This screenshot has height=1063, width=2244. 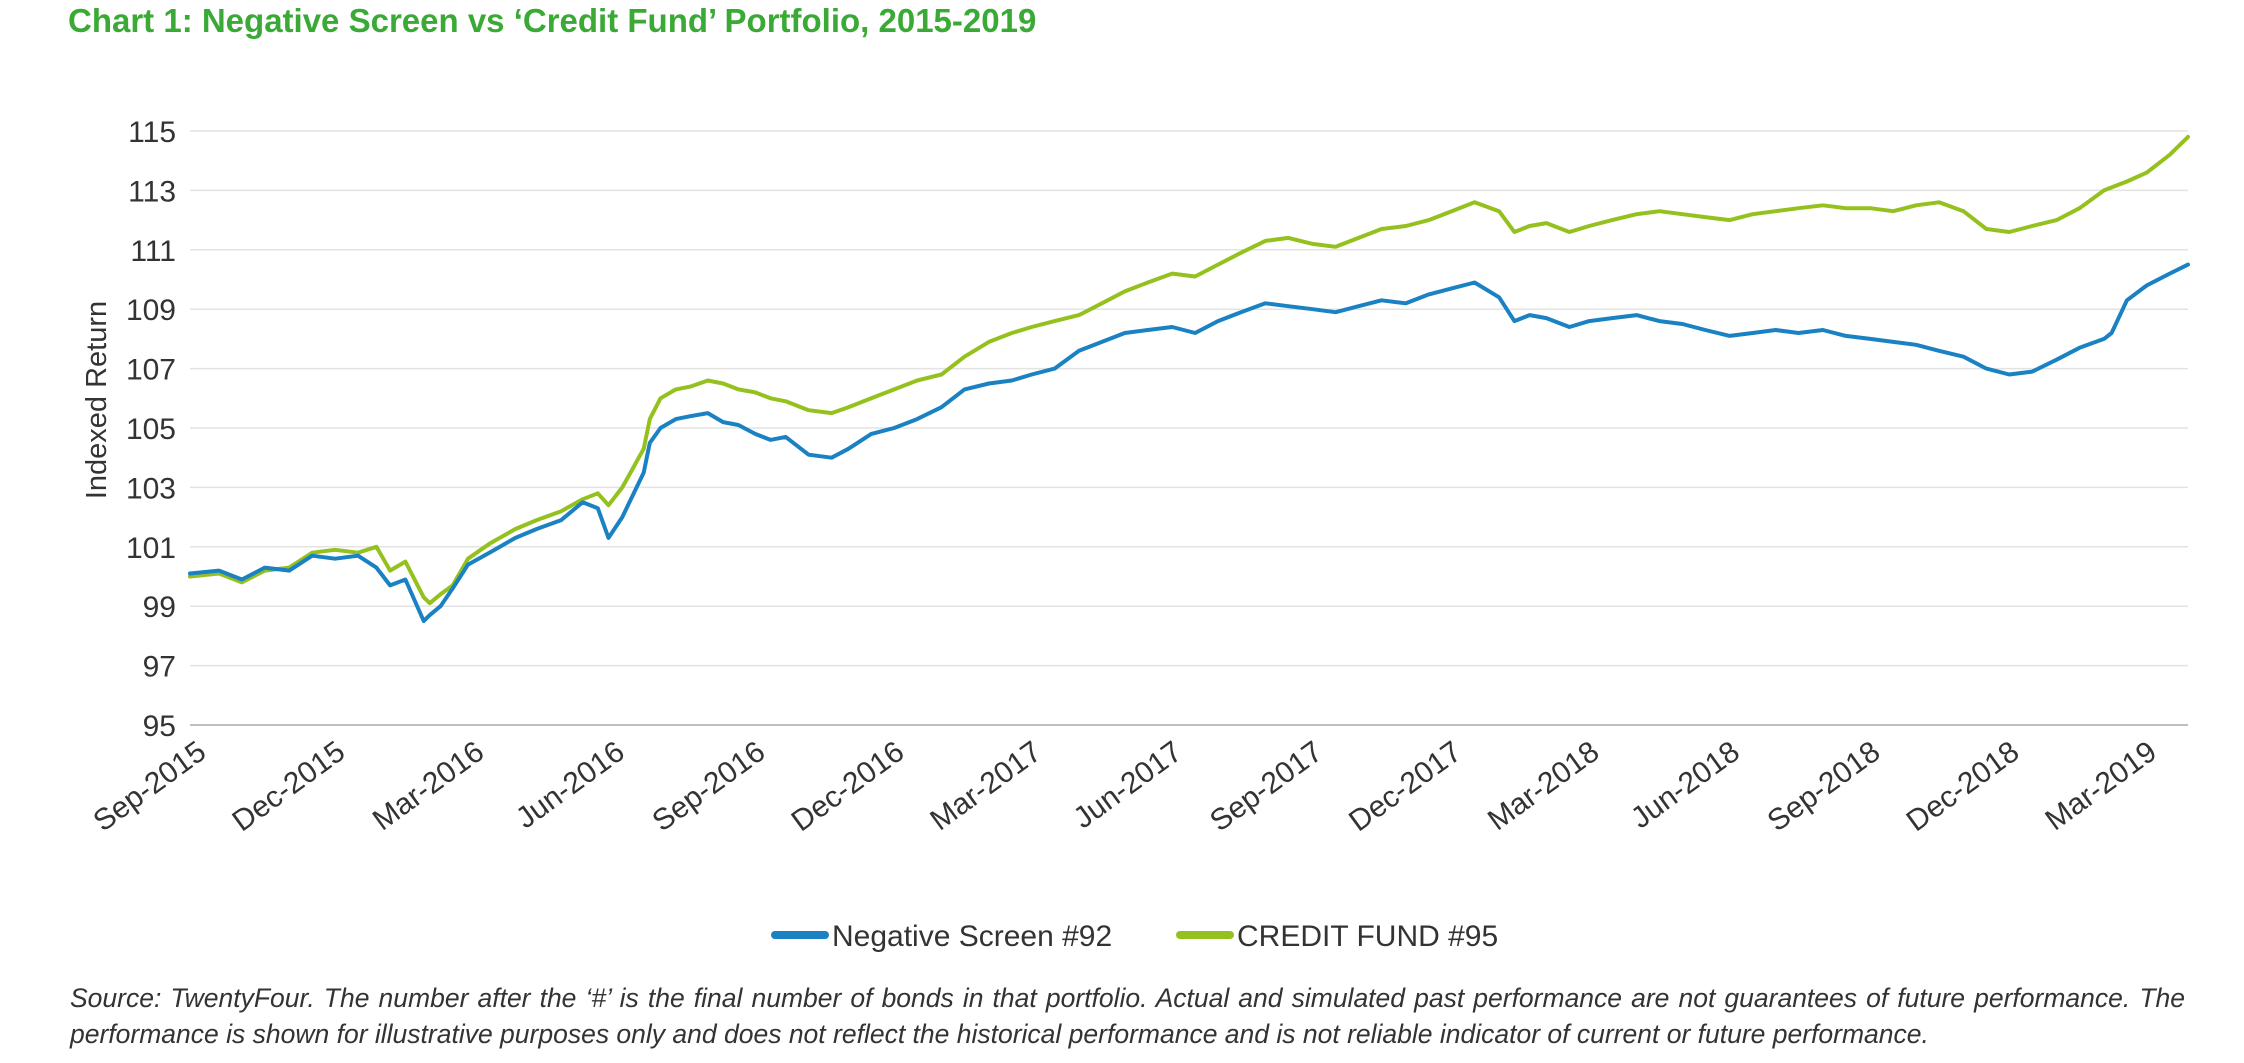 I want to click on y-tick-label: 107, so click(x=151, y=370).